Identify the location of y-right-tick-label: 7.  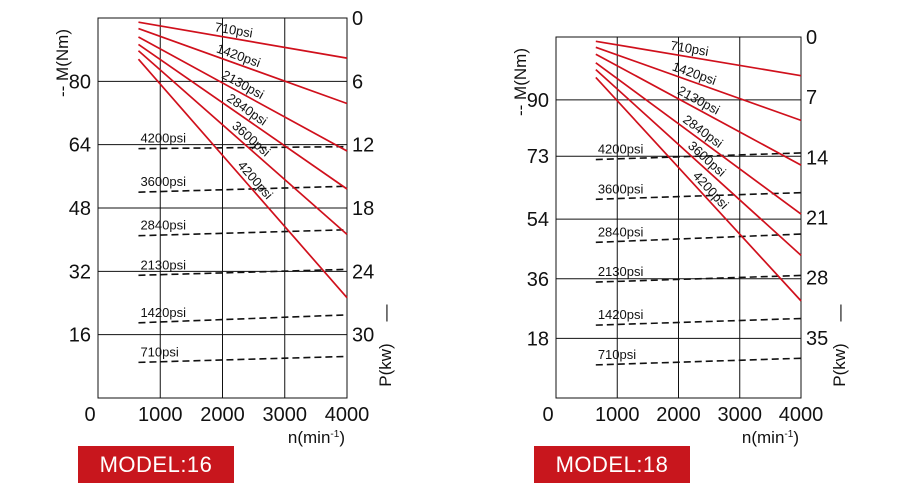
(811, 98).